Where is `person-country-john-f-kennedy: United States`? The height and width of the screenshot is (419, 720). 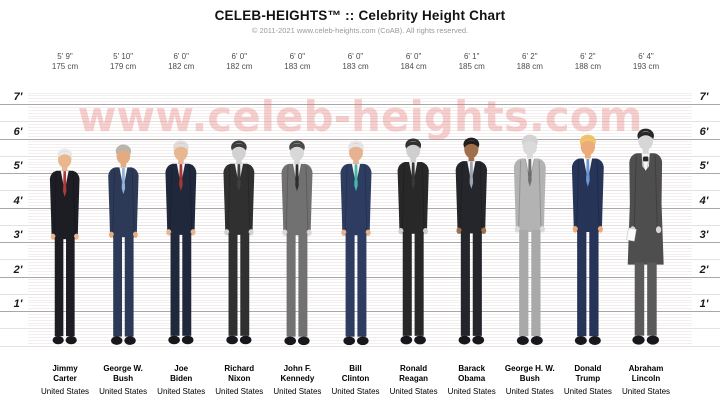 person-country-john-f-kennedy: United States is located at coordinates (297, 391).